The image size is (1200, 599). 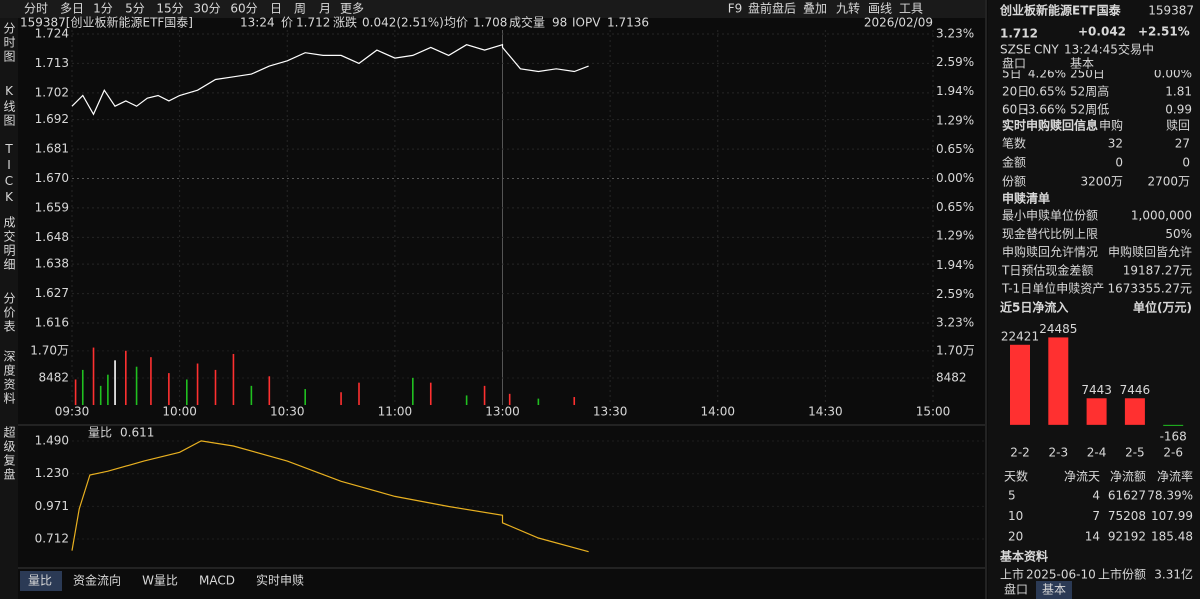 What do you see at coordinates (1127, 537) in the screenshot?
I see `flow-cell: 92192` at bounding box center [1127, 537].